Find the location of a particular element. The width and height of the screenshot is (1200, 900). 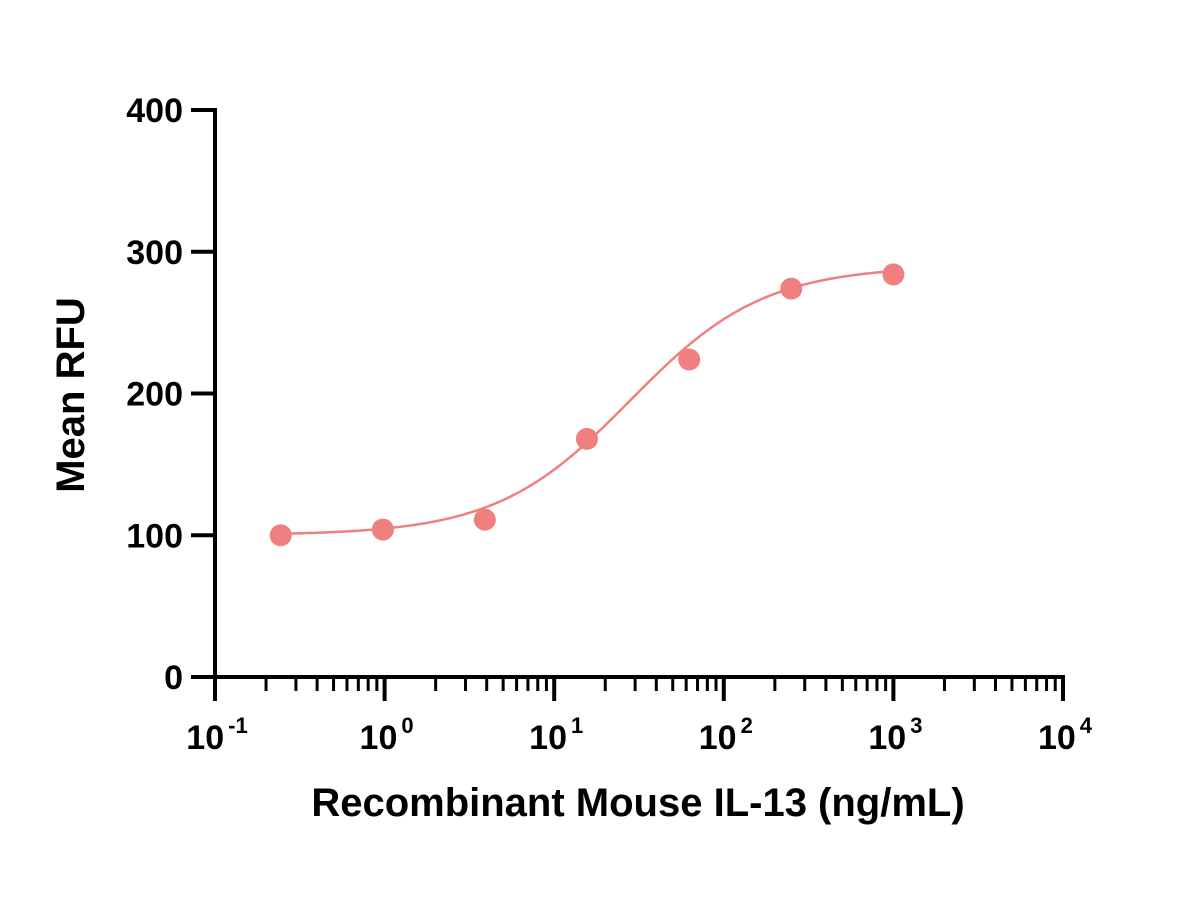

x-tick-label: 10 3 is located at coordinates (895, 735).